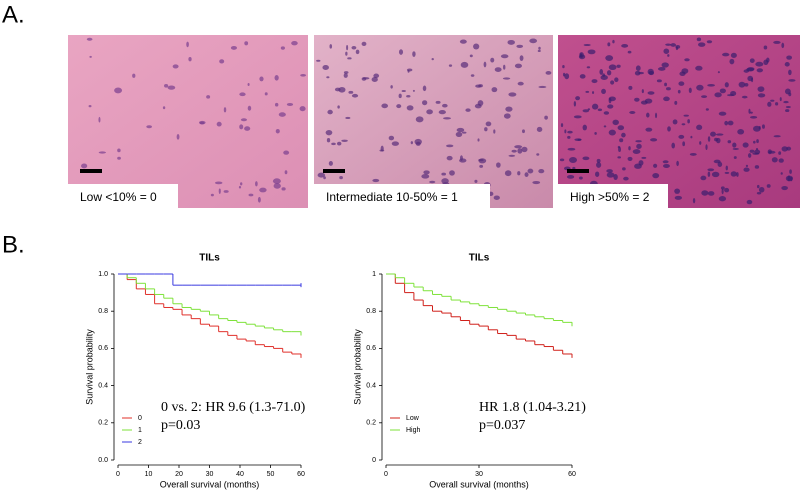 Image resolution: width=800 pixels, height=494 pixels. What do you see at coordinates (233, 407) in the screenshot?
I see `annotation: 0 vs. 2: HR 9.6 (1.3-71.0)` at bounding box center [233, 407].